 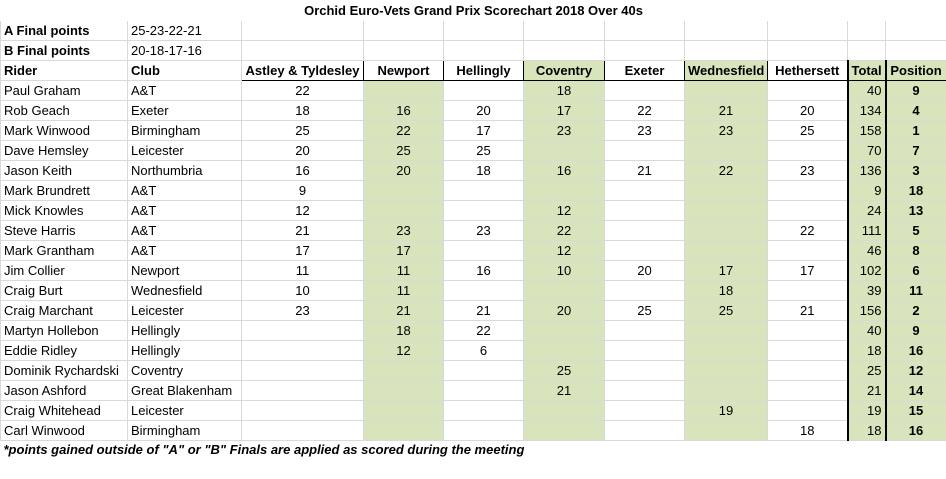 What do you see at coordinates (64, 150) in the screenshot?
I see `rider: Dave Hemsley` at bounding box center [64, 150].